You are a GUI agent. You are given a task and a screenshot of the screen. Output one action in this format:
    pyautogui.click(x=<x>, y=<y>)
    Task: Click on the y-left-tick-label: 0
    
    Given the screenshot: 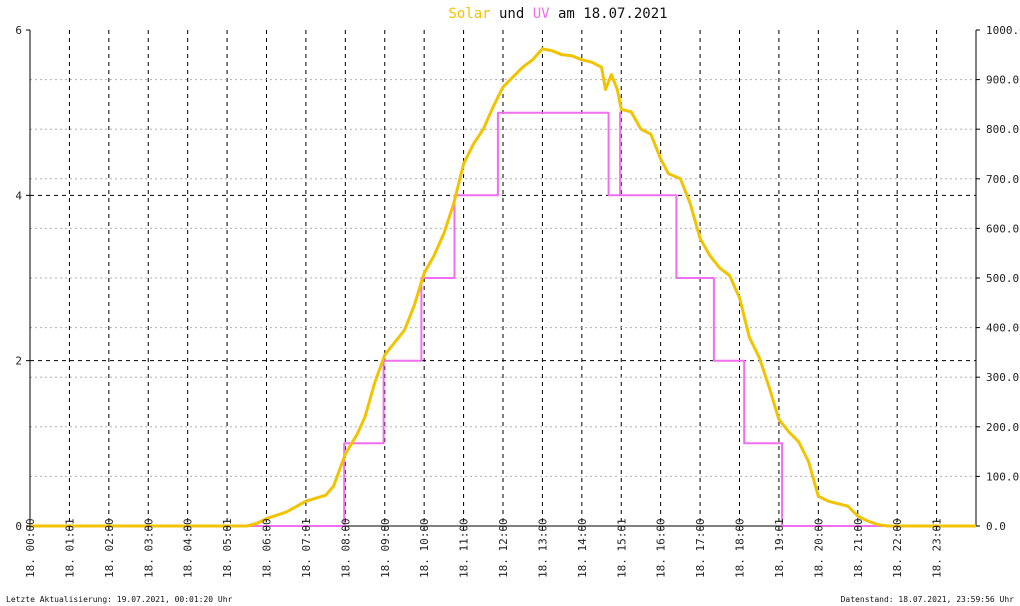 What is the action you would take?
    pyautogui.click(x=18, y=526)
    